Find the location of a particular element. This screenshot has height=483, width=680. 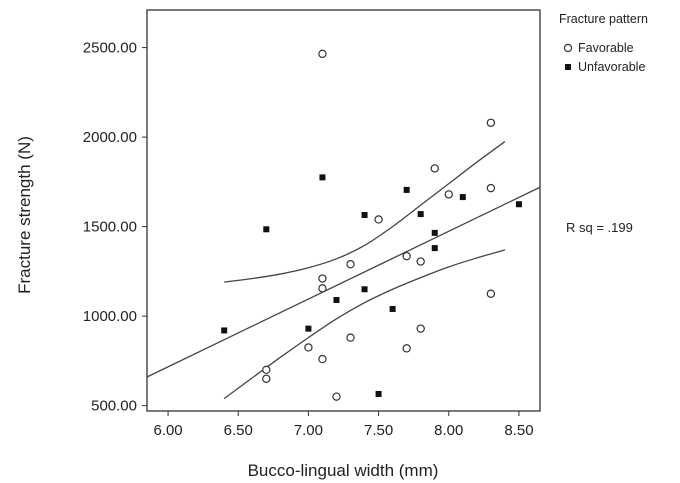

y-axis-label: Fracture strength (N) is located at coordinates (24, 215).